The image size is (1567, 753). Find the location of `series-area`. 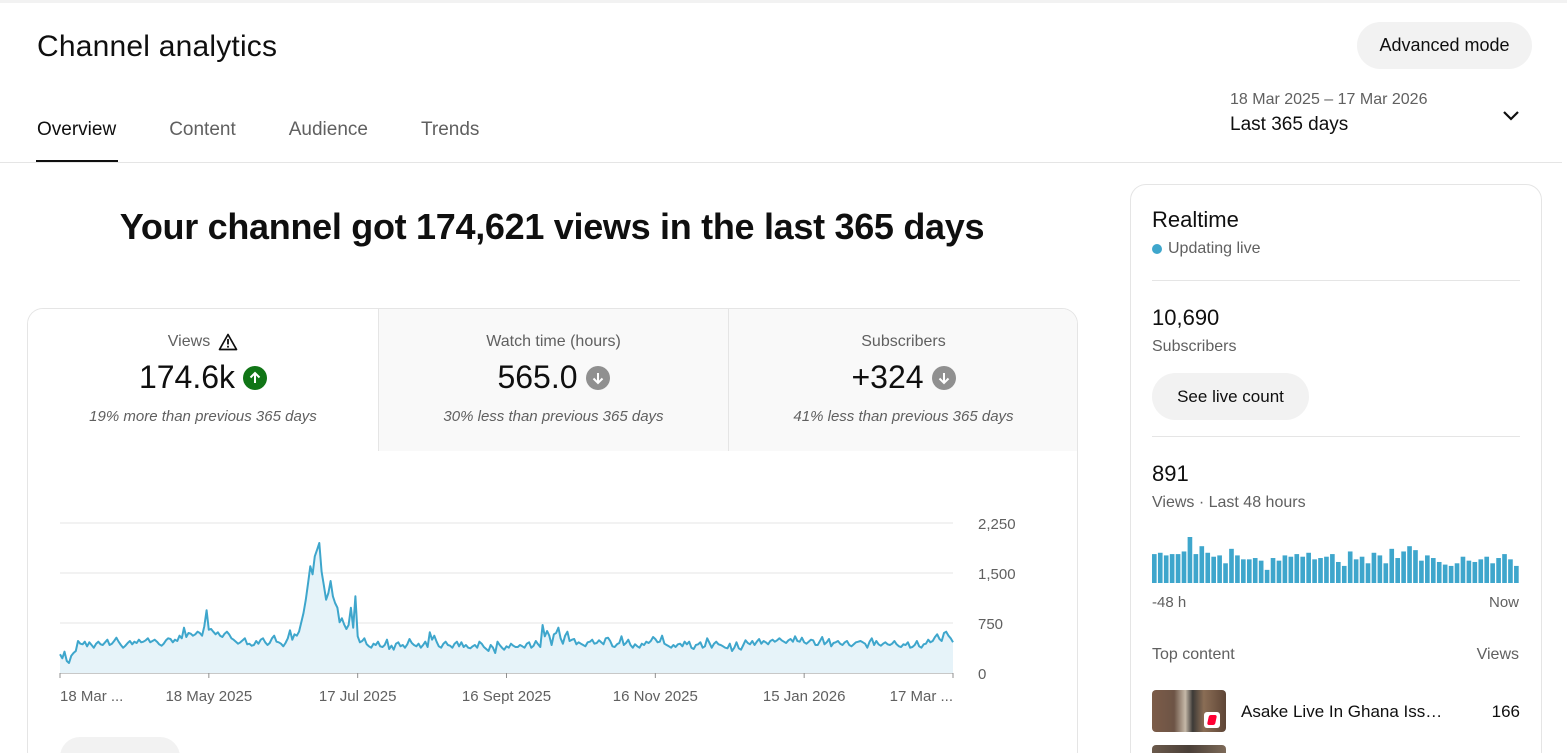

series-area is located at coordinates (506, 608).